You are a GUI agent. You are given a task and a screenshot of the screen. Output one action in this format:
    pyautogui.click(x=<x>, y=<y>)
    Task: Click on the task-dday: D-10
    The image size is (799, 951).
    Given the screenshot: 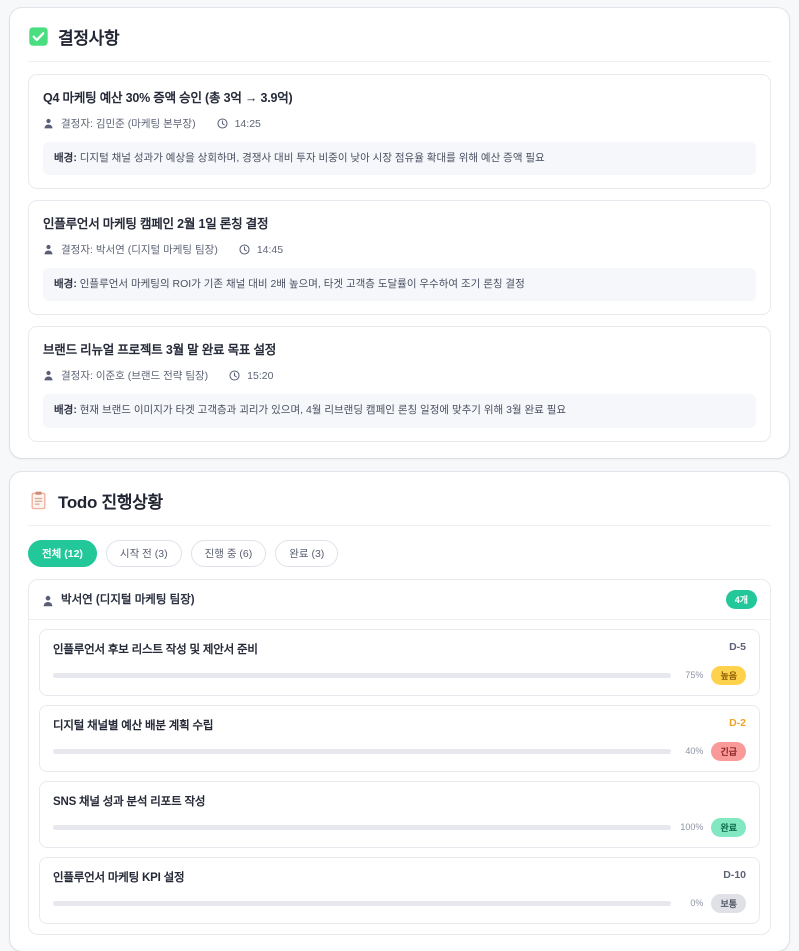 What is the action you would take?
    pyautogui.click(x=734, y=874)
    